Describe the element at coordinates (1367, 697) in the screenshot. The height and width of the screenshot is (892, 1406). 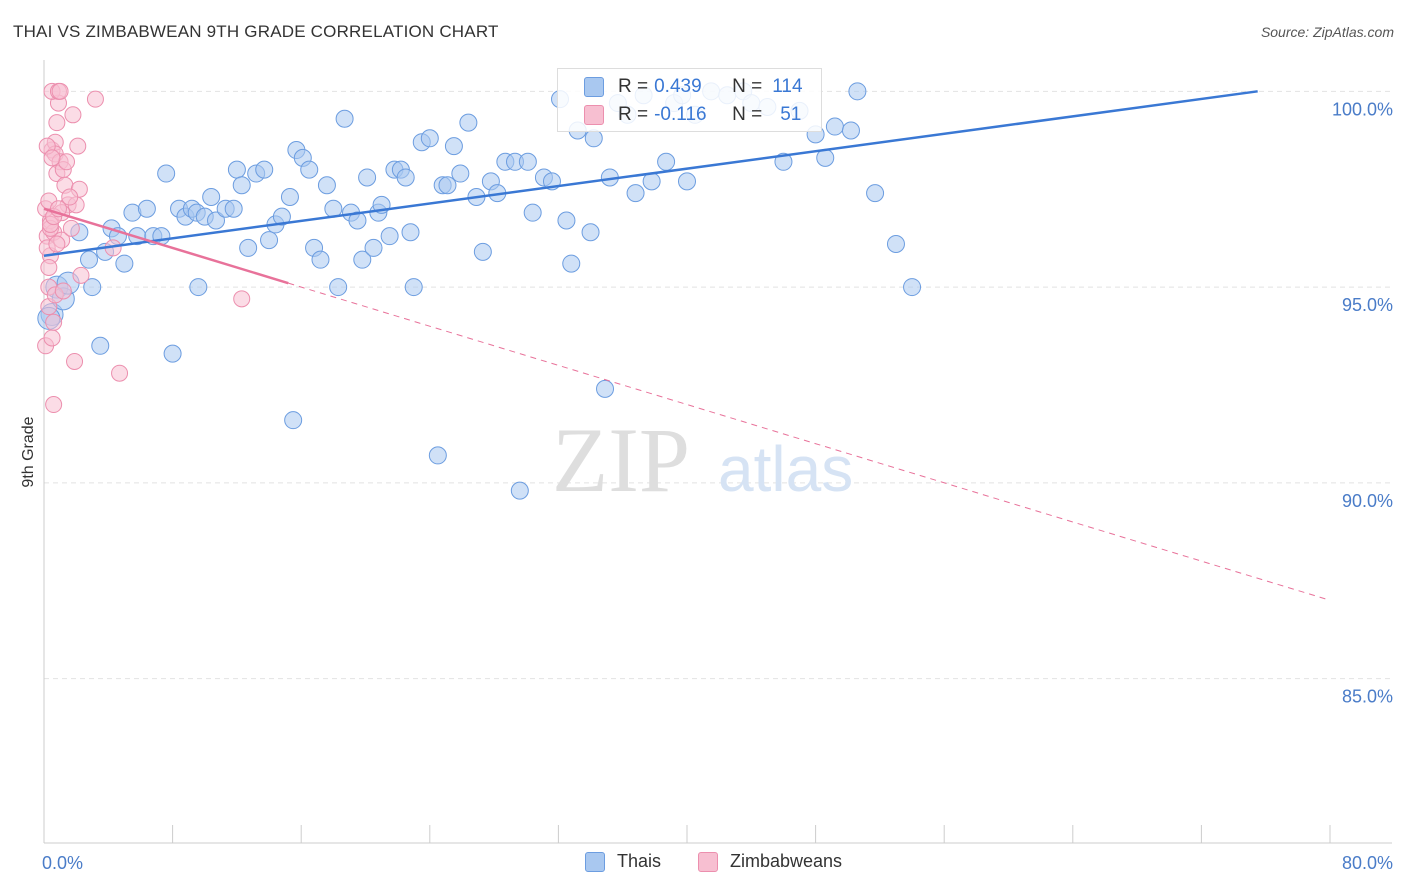
I see `y-tick-label: 85.0%` at that location.